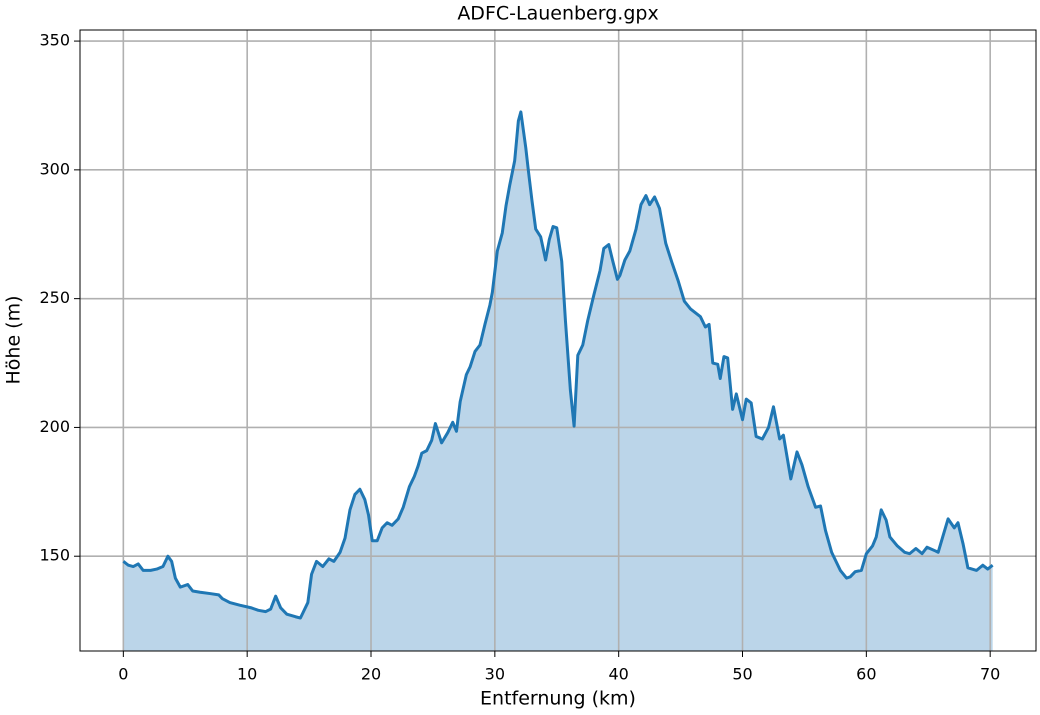  What do you see at coordinates (54, 40) in the screenshot?
I see `y-tick-label: 350` at bounding box center [54, 40].